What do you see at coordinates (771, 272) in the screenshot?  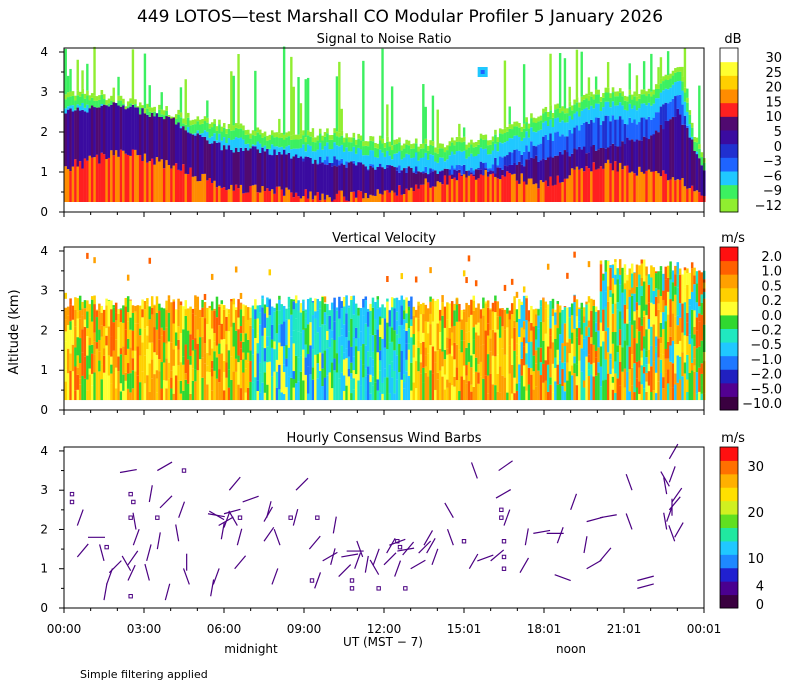 I see `colorbar-tick-label: 1.0` at bounding box center [771, 272].